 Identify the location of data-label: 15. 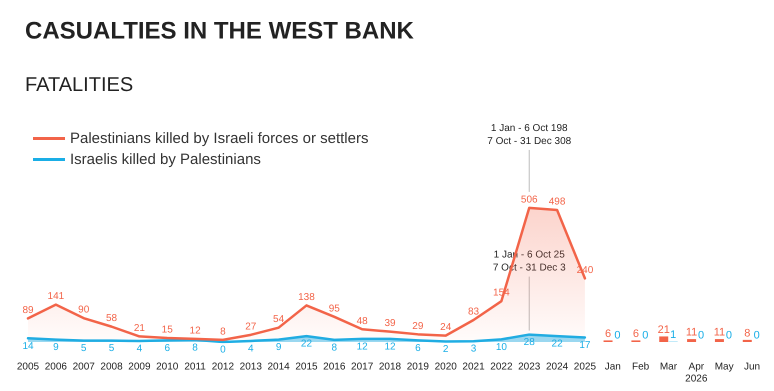
(168, 330).